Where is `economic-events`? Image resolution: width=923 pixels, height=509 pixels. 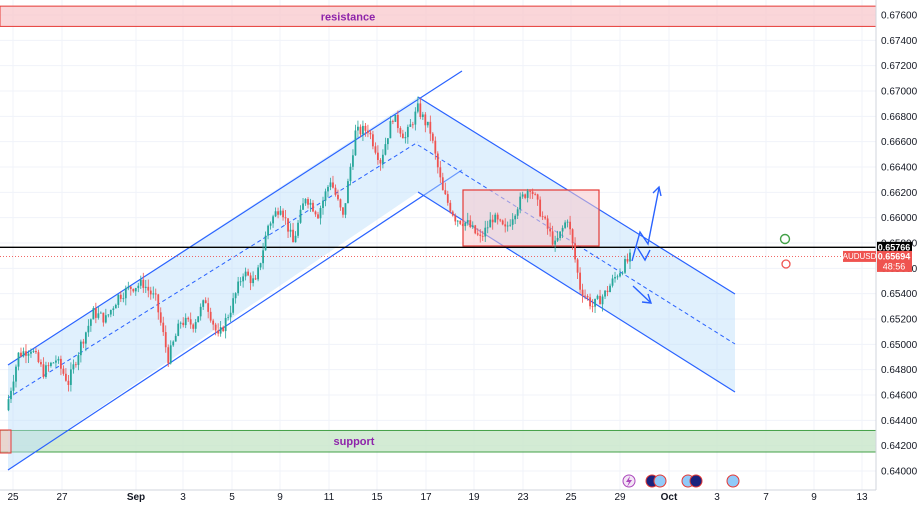
economic-events is located at coordinates (681, 481).